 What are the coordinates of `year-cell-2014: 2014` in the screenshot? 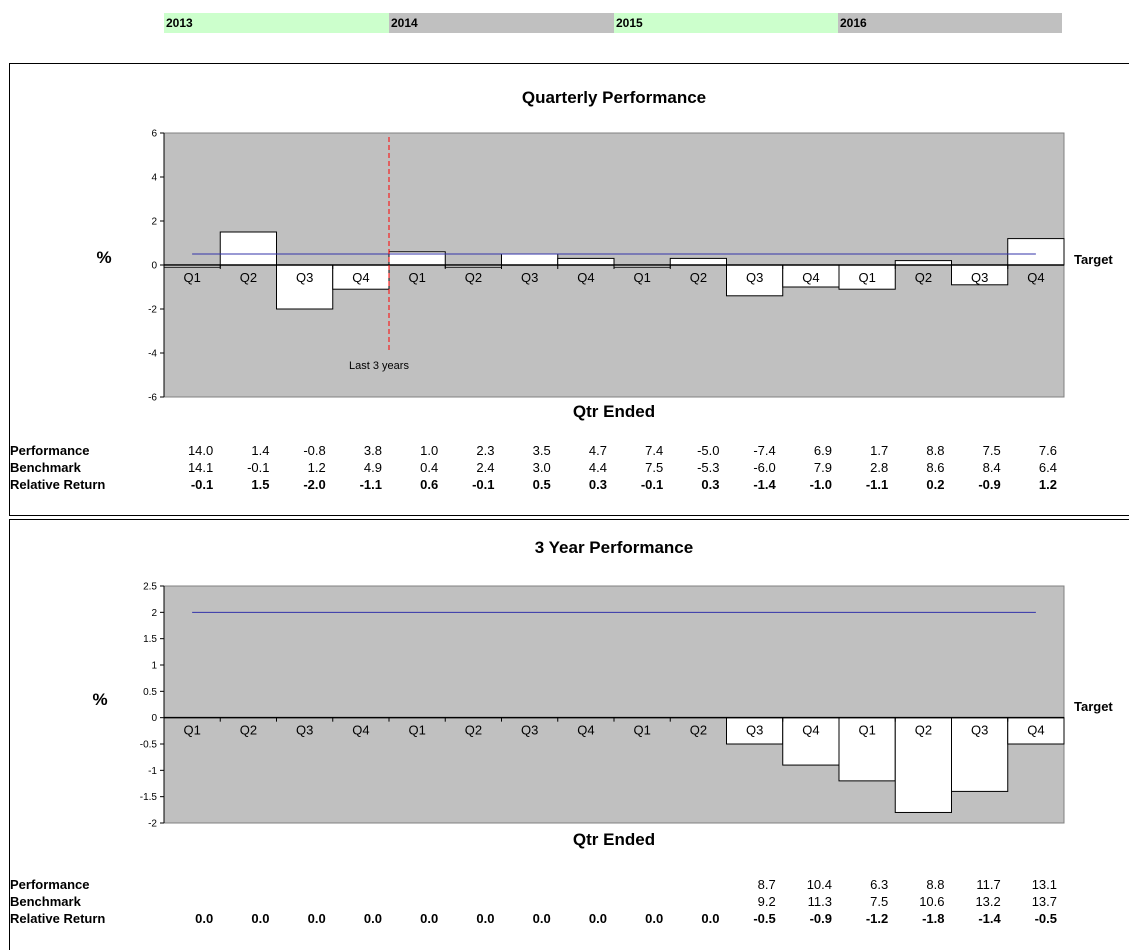 It's located at (501, 23).